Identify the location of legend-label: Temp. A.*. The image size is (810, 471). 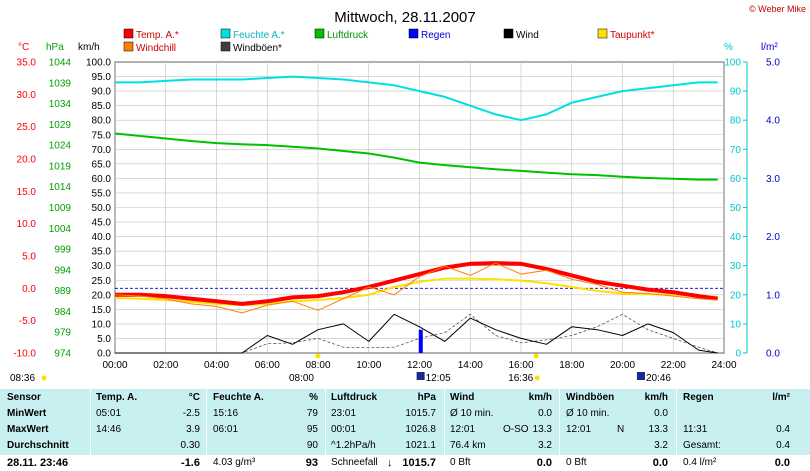
(157, 35).